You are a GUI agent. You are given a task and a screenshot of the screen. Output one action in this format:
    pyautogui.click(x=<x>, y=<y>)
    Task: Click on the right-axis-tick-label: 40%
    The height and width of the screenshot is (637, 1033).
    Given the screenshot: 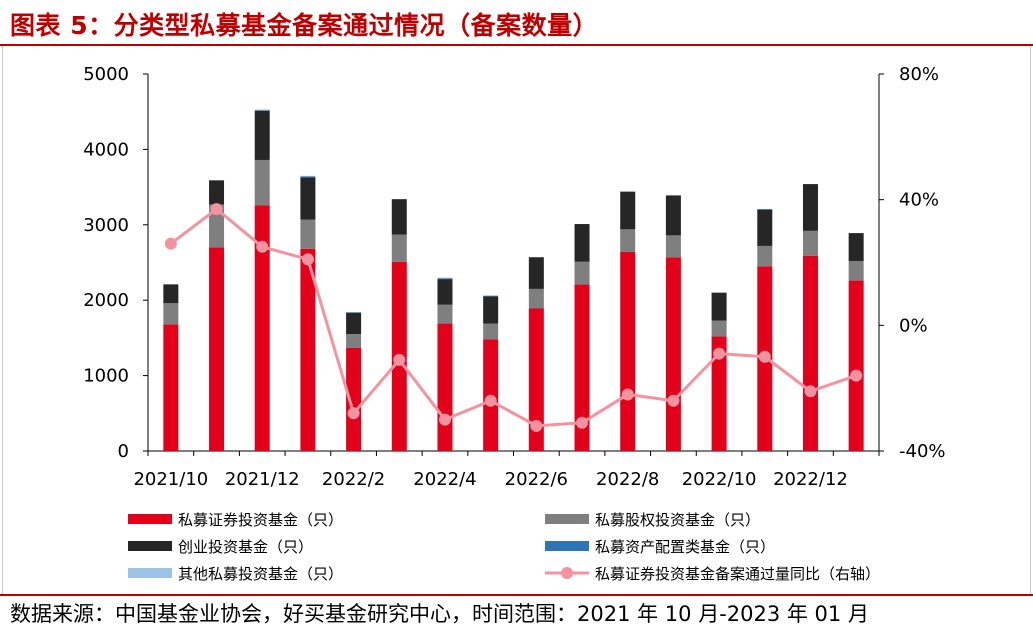 What is the action you would take?
    pyautogui.click(x=919, y=200)
    